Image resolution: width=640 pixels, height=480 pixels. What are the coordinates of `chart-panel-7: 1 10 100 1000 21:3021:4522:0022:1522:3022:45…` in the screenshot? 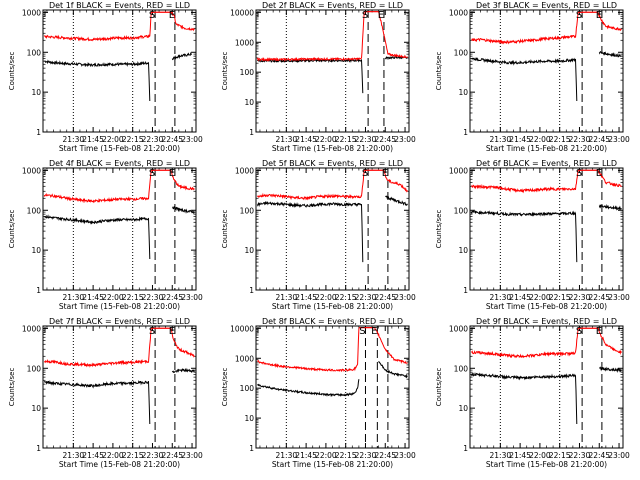 It's located at (105, 393).